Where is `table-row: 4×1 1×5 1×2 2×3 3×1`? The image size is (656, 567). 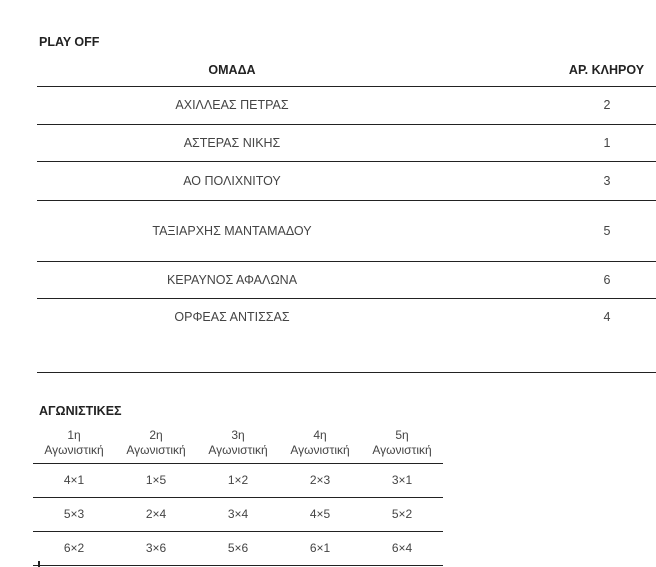
table-row: 4×1 1×5 1×2 2×3 3×1 is located at coordinates (238, 481).